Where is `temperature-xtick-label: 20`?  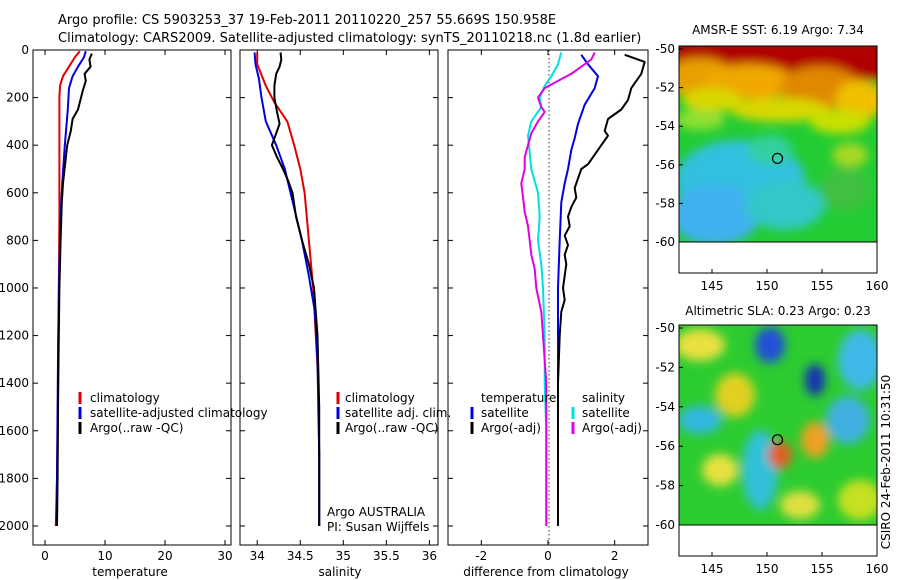 temperature-xtick-label: 20 is located at coordinates (164, 556).